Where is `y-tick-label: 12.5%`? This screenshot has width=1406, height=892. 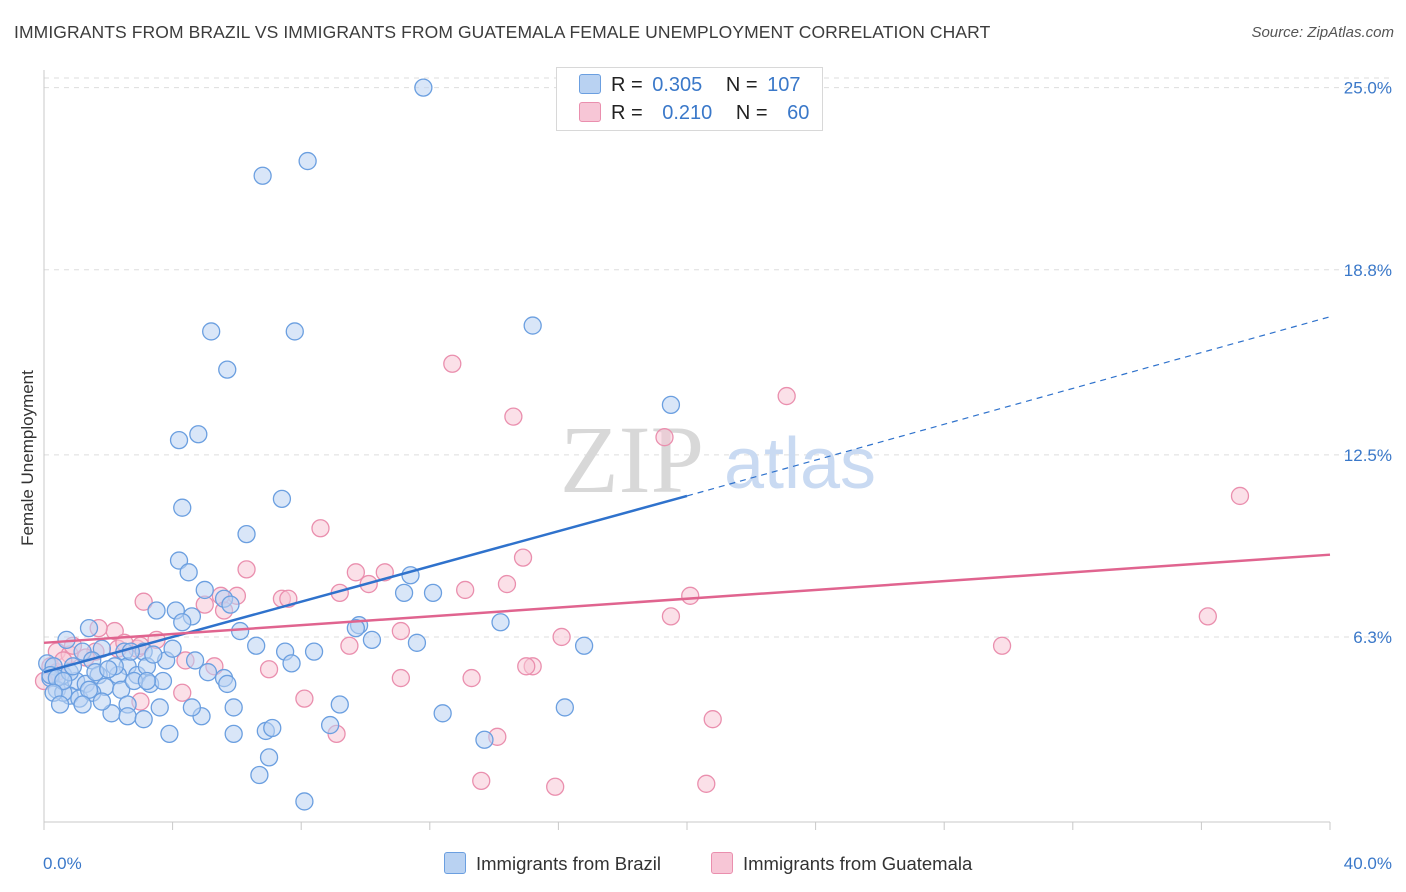 y-tick-label: 12.5% is located at coordinates (1368, 455).